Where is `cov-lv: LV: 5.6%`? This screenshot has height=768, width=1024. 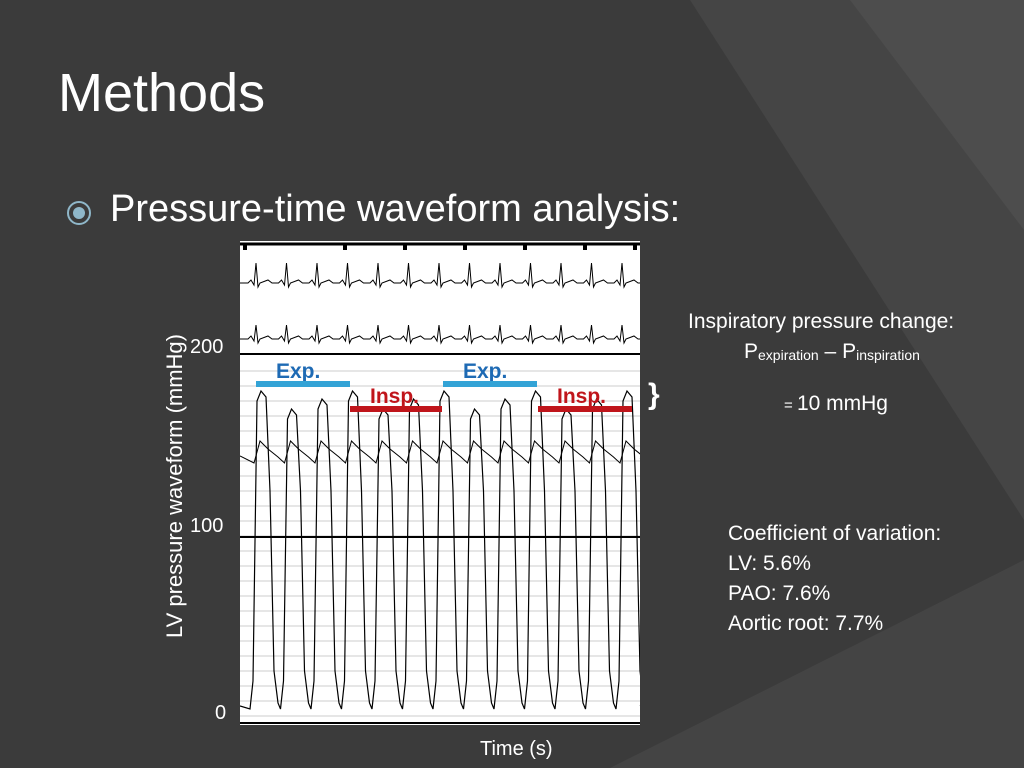 cov-lv: LV: 5.6% is located at coordinates (769, 563).